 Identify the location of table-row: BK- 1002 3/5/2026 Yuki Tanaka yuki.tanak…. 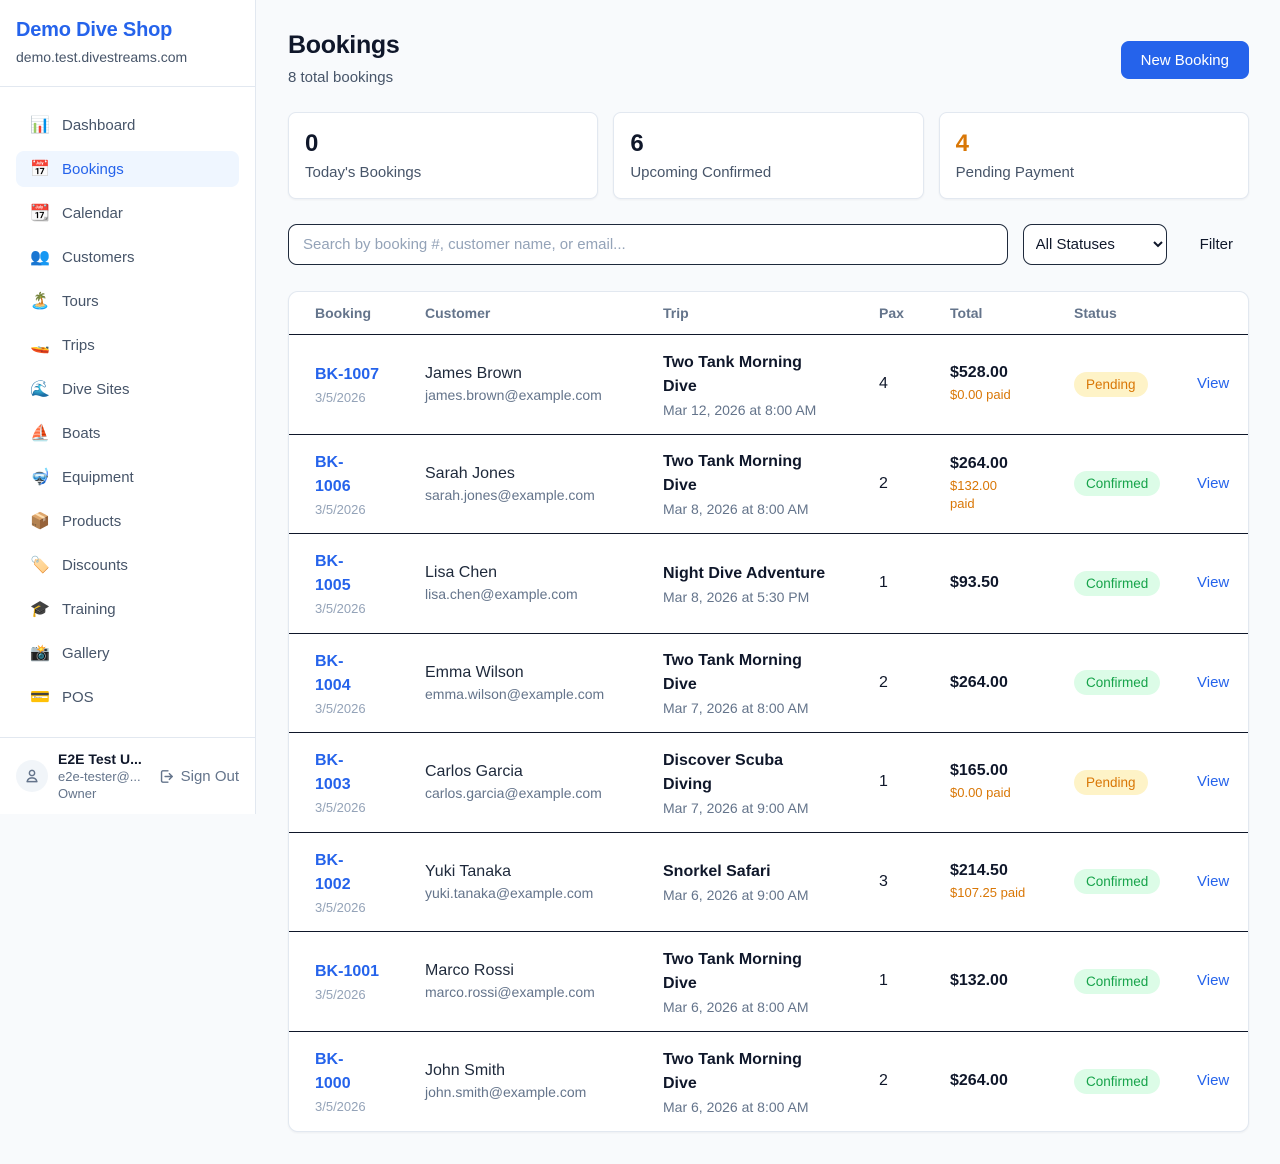
(768, 882).